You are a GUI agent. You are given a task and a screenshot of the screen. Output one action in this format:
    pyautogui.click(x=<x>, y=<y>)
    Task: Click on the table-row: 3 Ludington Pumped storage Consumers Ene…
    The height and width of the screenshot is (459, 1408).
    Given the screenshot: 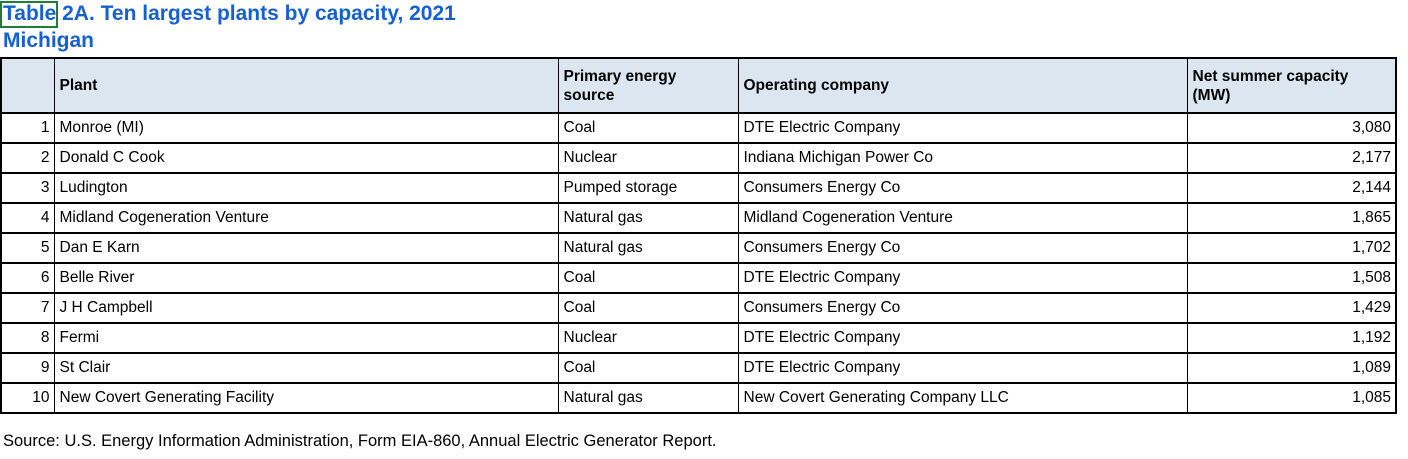 What is the action you would take?
    pyautogui.click(x=698, y=188)
    